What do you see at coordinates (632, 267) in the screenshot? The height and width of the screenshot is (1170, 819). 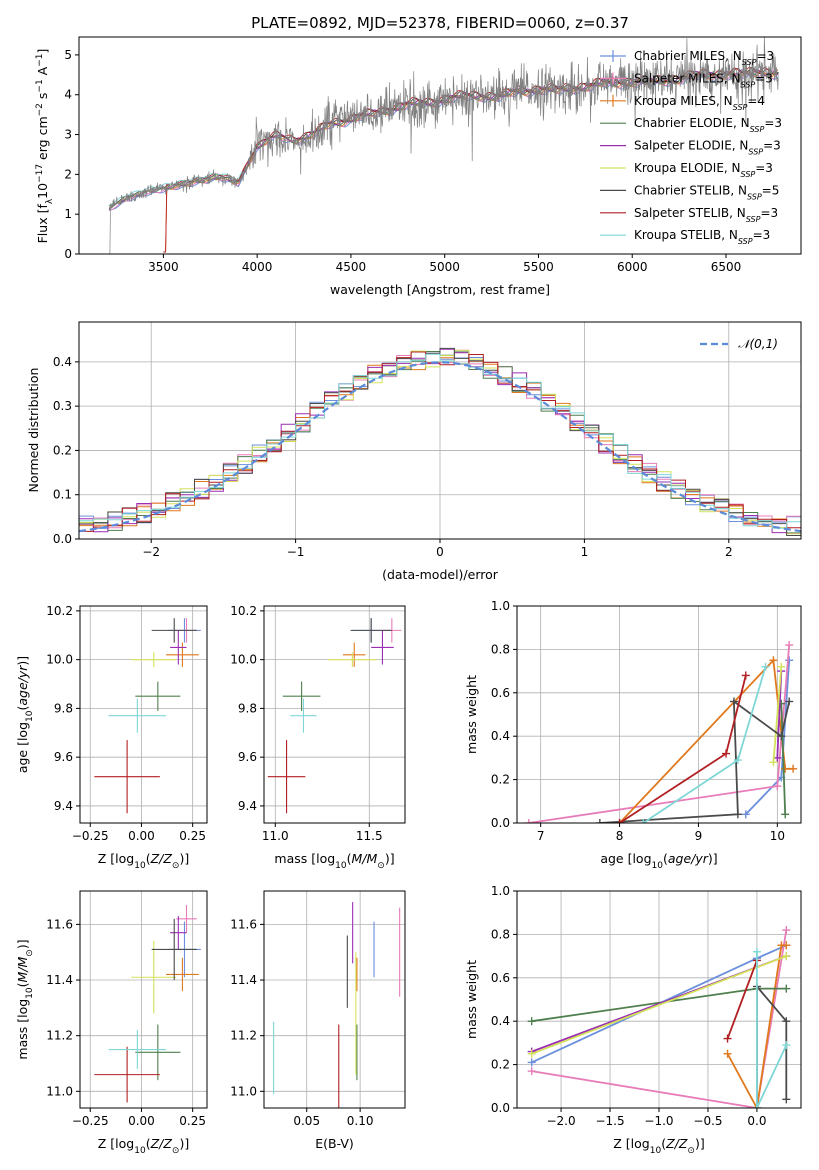 I see `x-tick-label: 6000` at bounding box center [632, 267].